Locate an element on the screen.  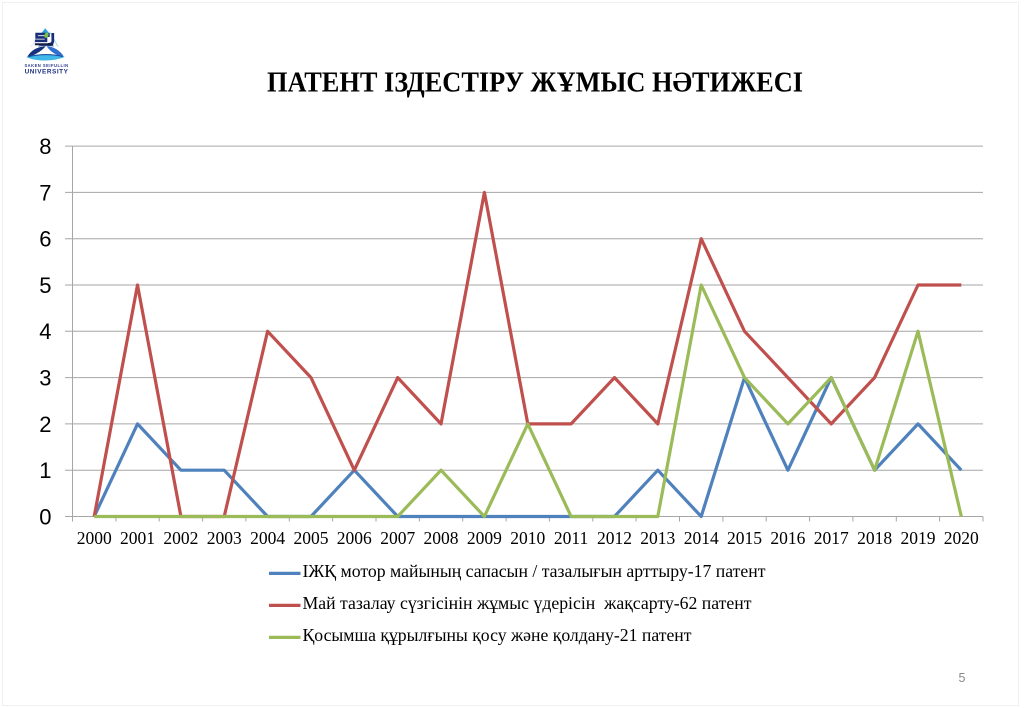
svg-text: 2018 is located at coordinates (874, 538).